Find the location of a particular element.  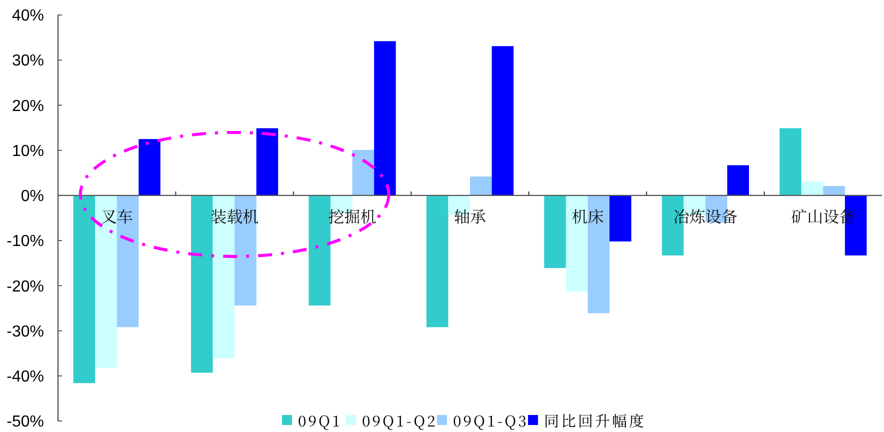

y-tick-label: 30% is located at coordinates (28, 61).